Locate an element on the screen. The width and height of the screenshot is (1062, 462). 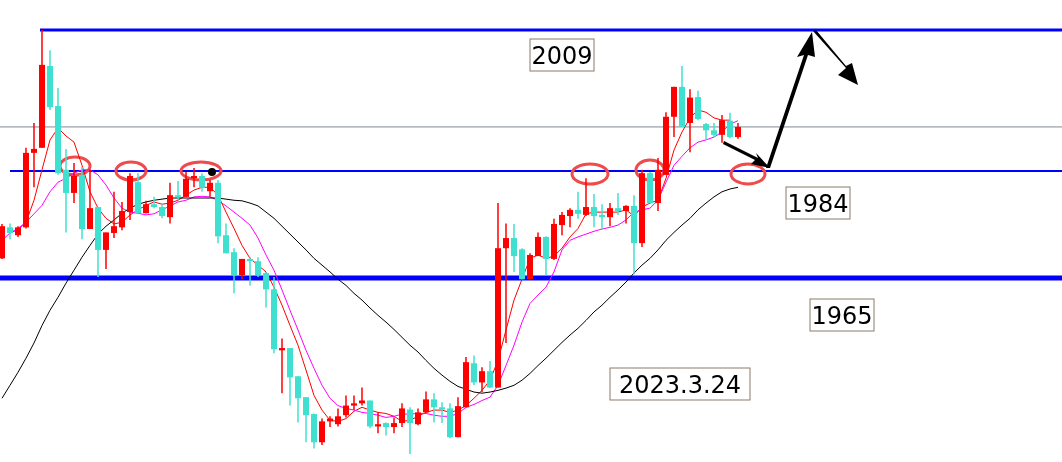
annotation: 2023.3.24 is located at coordinates (680, 385).